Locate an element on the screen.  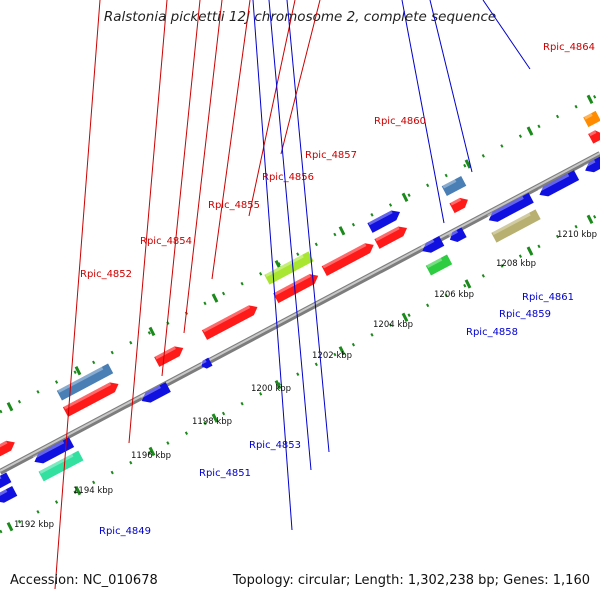
tick-label: 1192 kbp is located at coordinates (34, 525).